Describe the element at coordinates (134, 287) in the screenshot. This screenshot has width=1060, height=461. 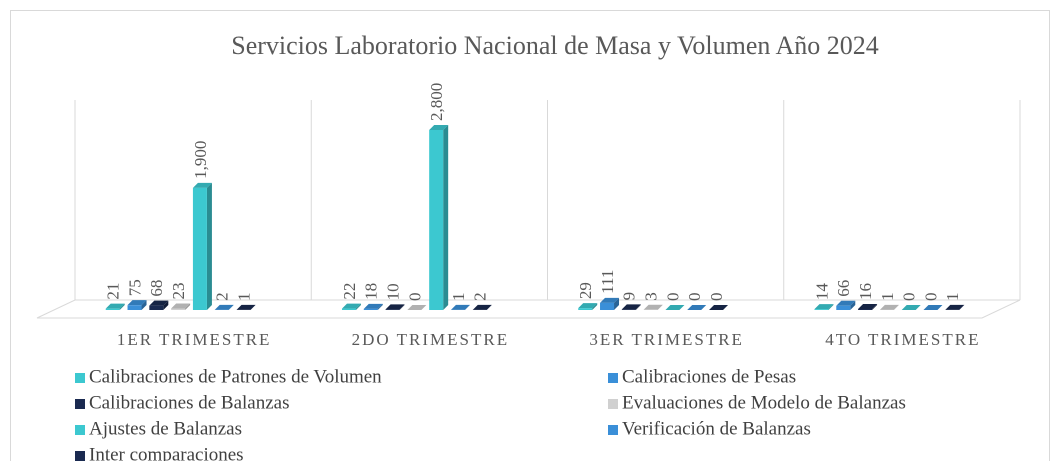
I see `data-label: 75` at that location.